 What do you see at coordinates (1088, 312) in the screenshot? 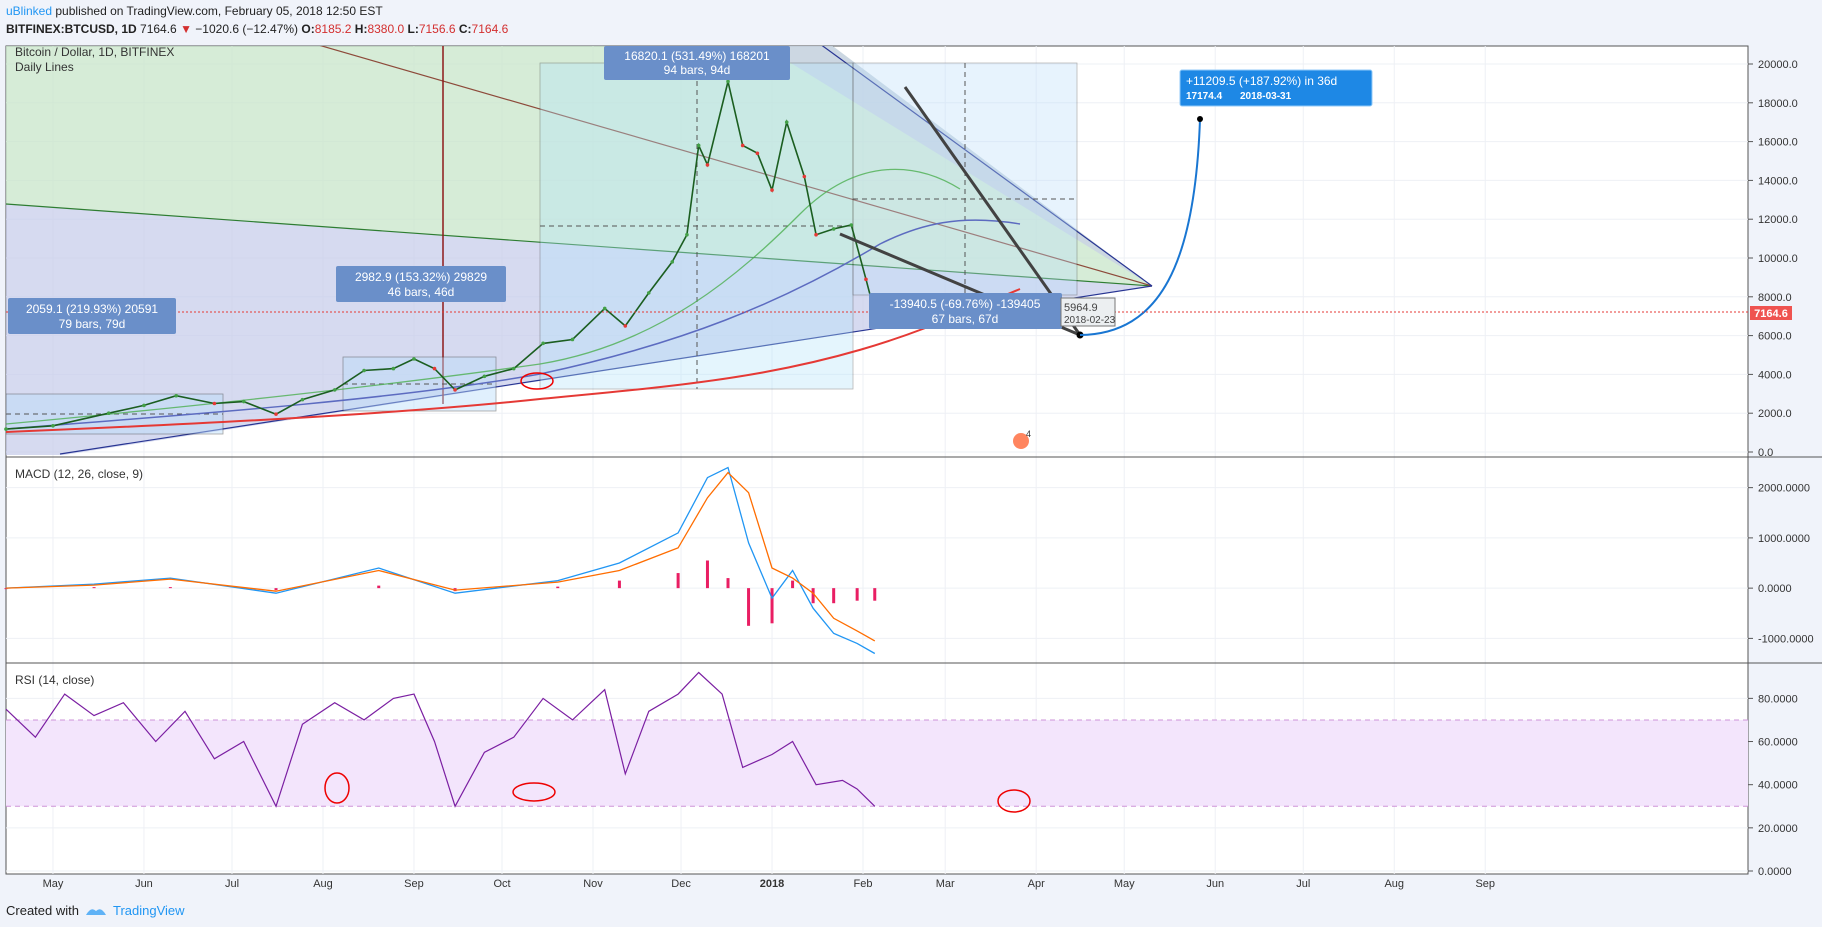
I see `target-label-box` at bounding box center [1088, 312].